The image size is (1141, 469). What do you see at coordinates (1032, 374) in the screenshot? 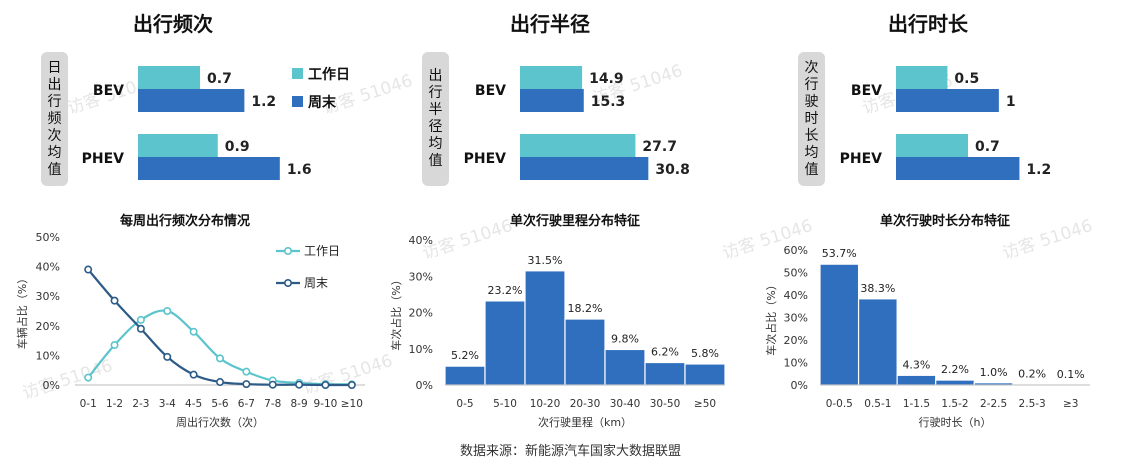
I see `value-label: 0.2%` at bounding box center [1032, 374].